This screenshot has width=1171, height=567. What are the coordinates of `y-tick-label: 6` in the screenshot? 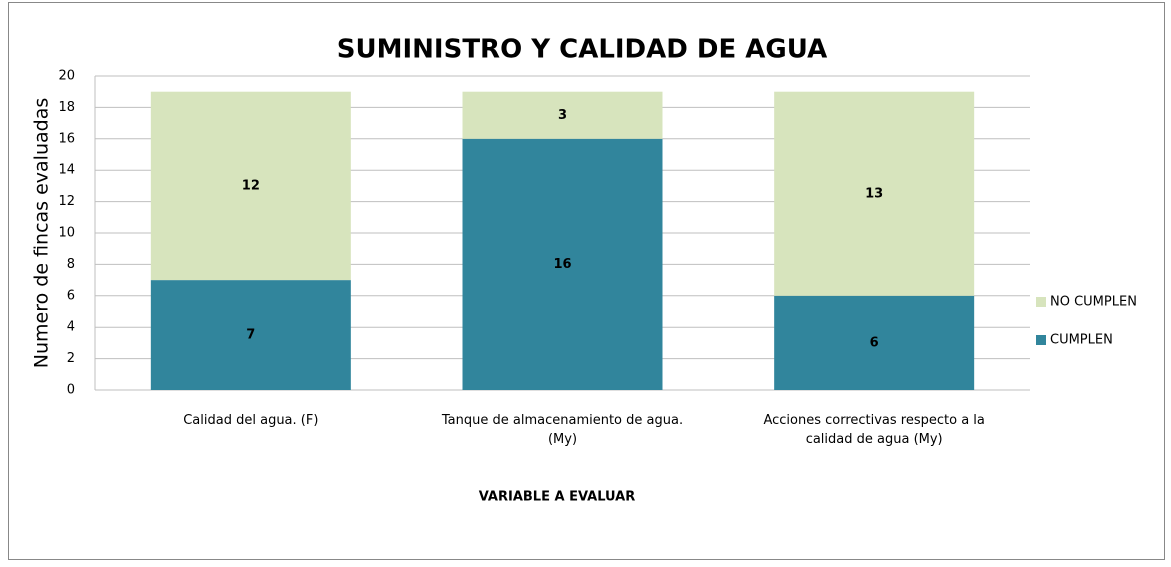 It's located at (71, 295).